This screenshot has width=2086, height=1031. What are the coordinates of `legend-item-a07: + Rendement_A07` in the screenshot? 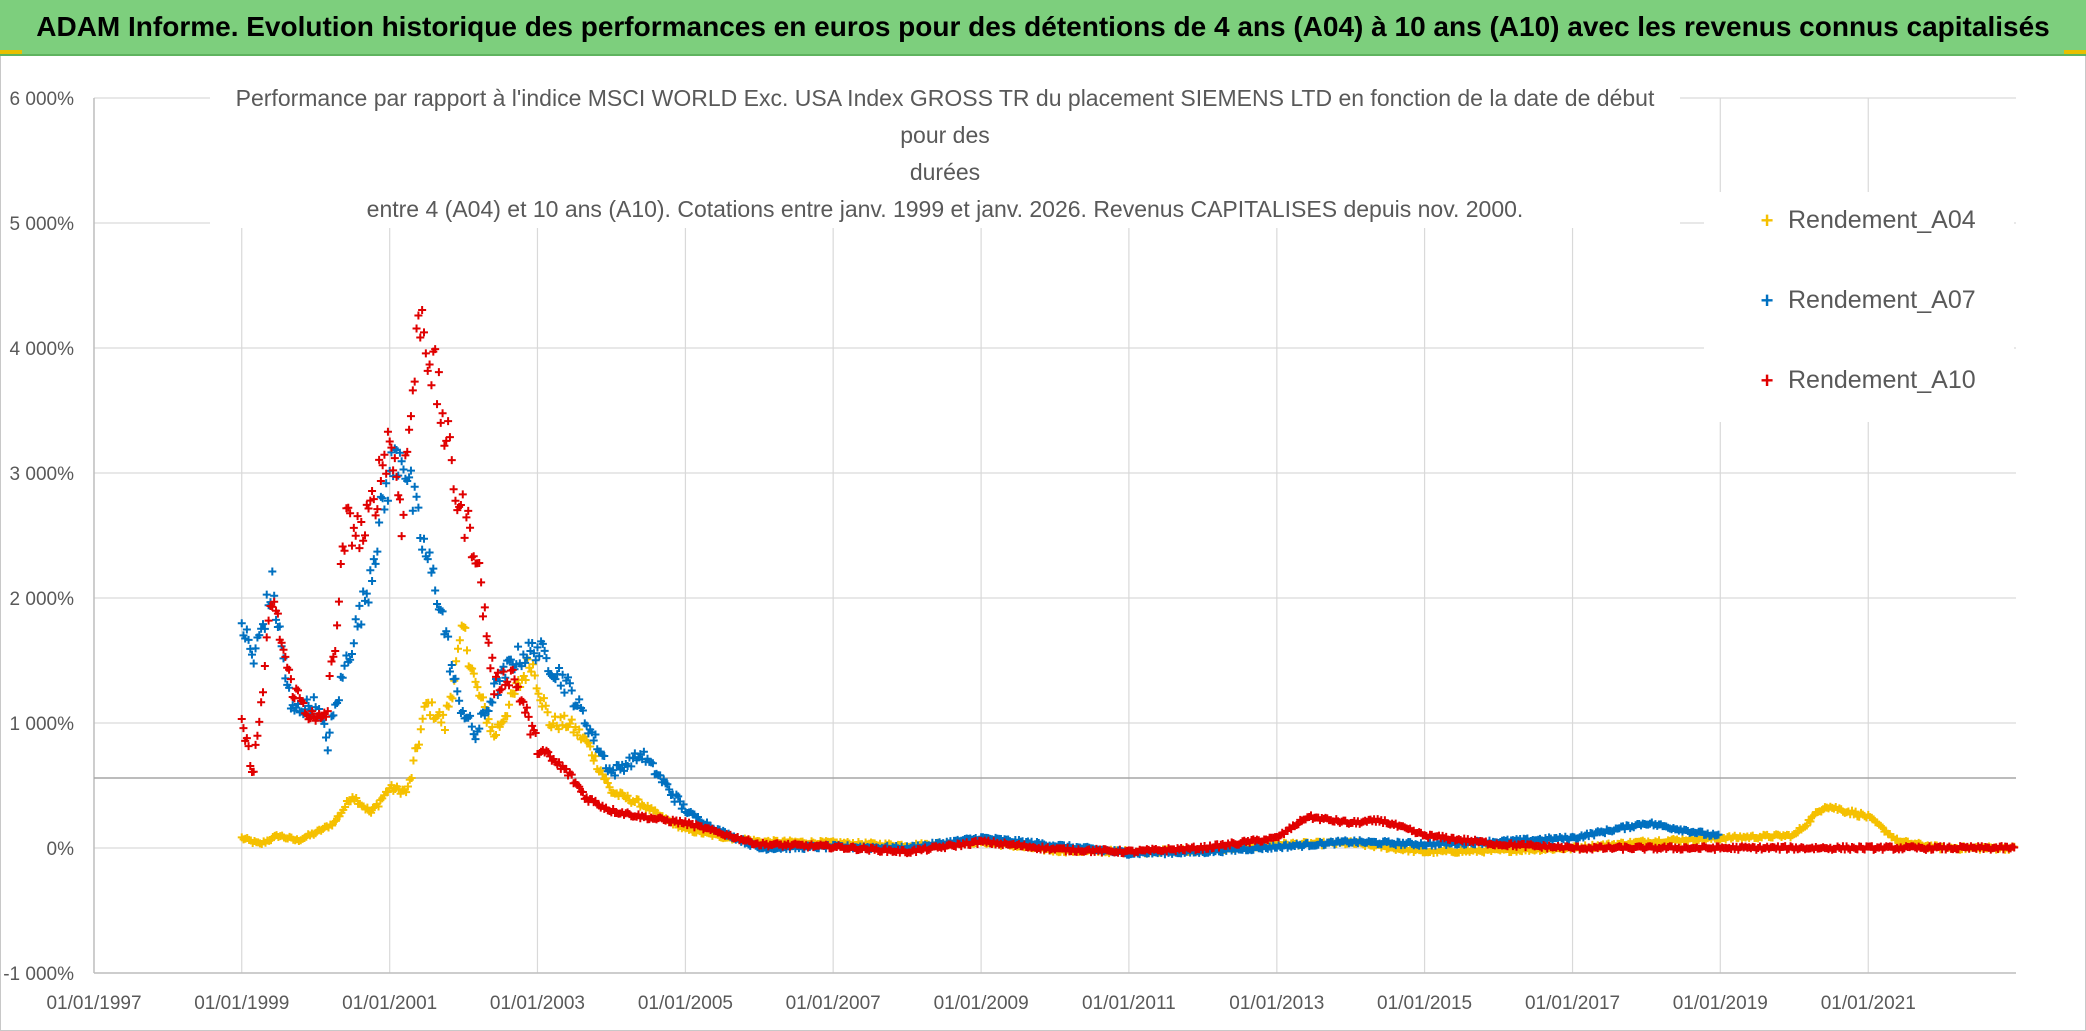 It's located at (1866, 300).